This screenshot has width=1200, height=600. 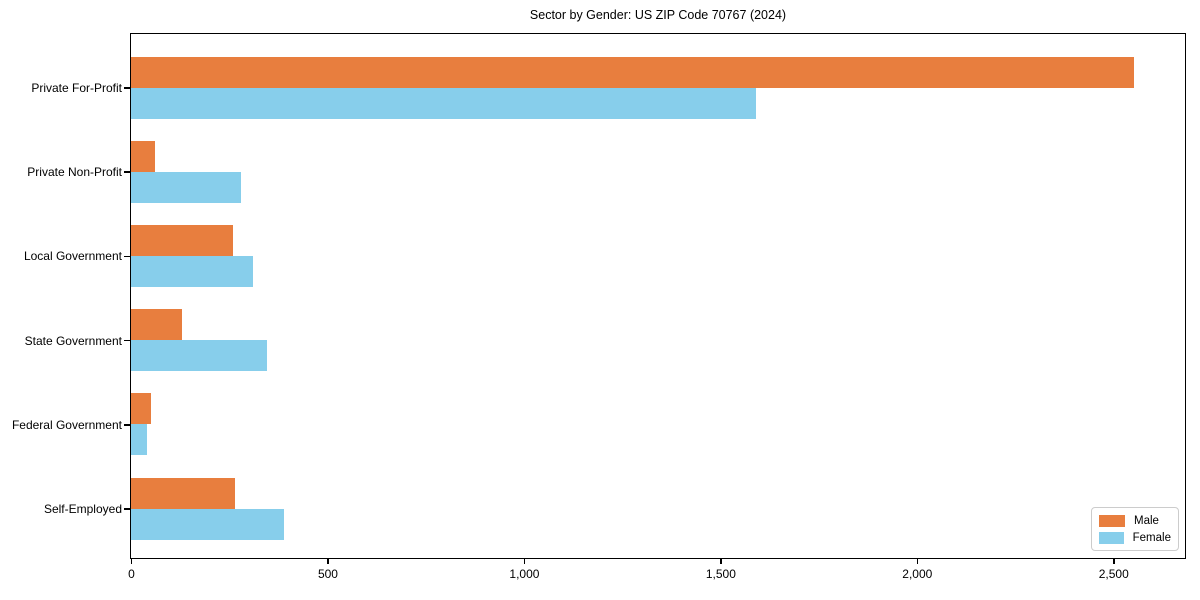 What do you see at coordinates (1135, 529) in the screenshot?
I see `legend: Male Female` at bounding box center [1135, 529].